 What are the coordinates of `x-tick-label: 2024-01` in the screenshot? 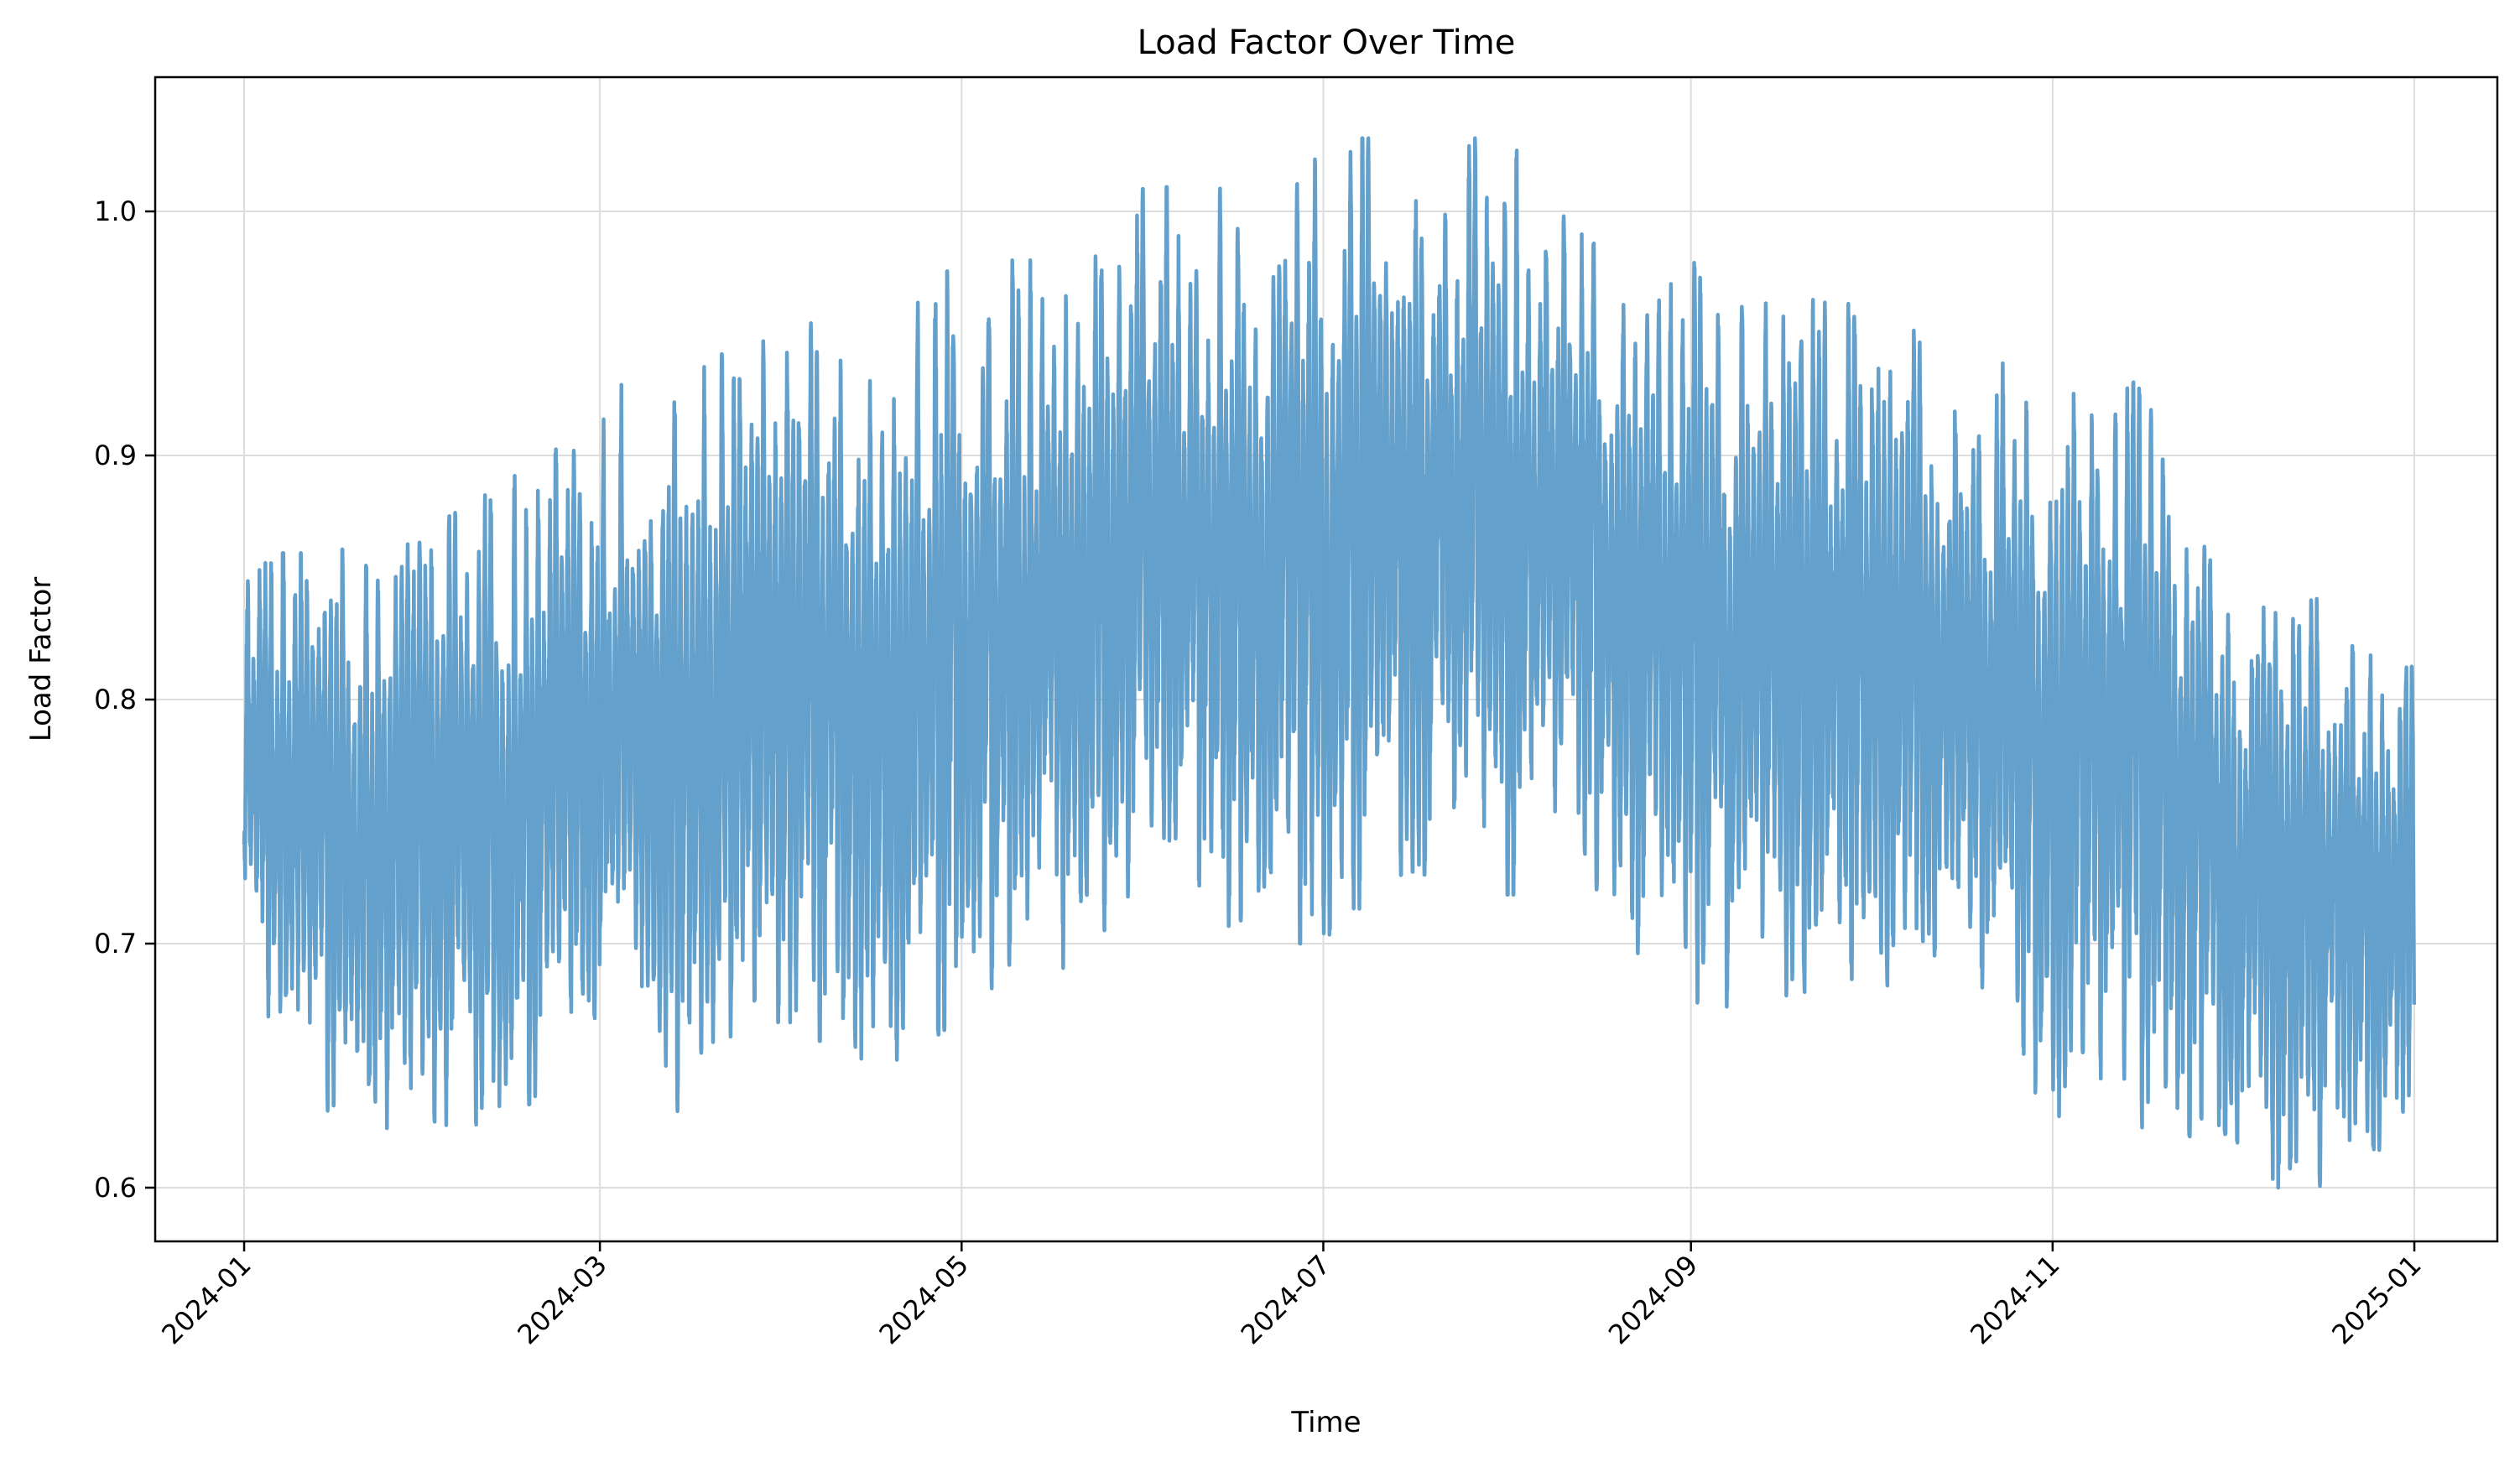 It's located at (206, 1299).